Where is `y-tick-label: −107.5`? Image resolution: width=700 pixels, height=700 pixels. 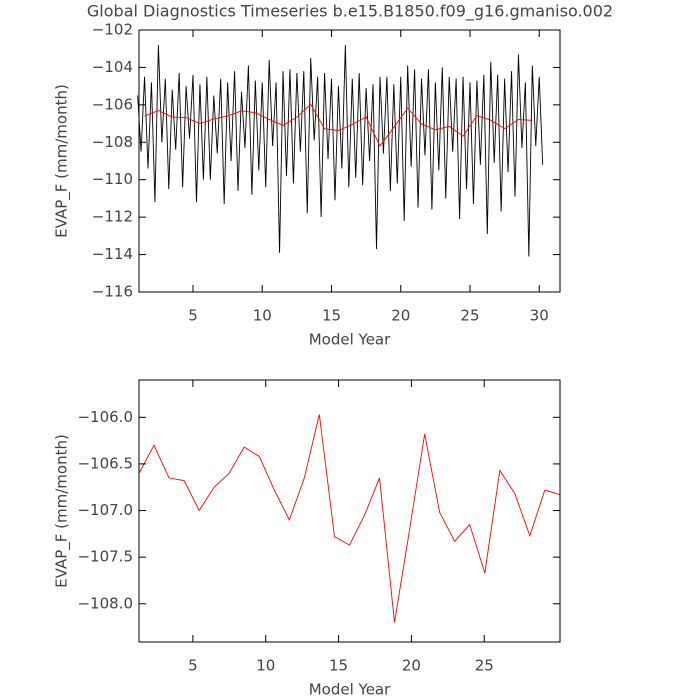
y-tick-label: −107.5 is located at coordinates (105, 557).